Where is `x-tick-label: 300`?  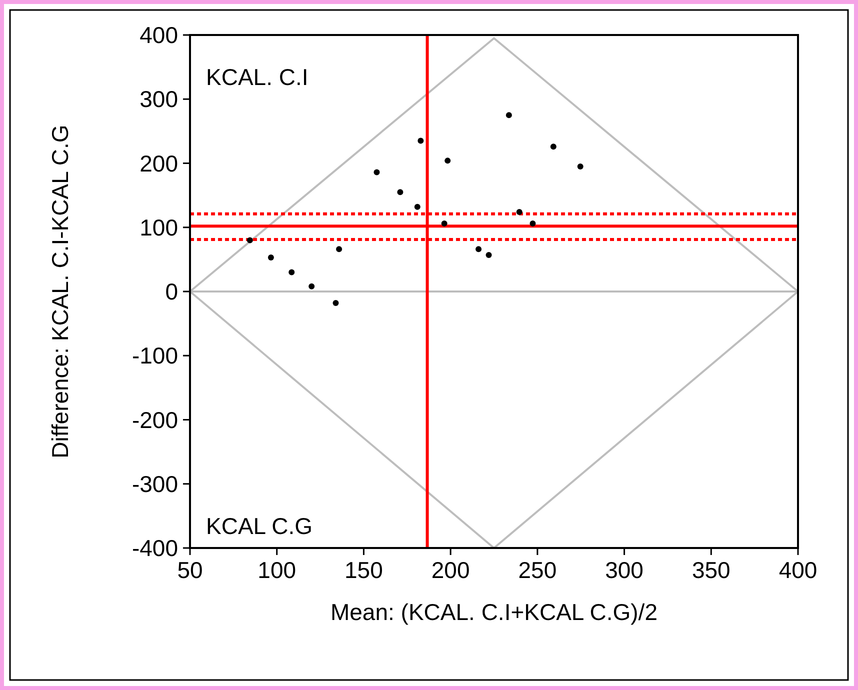
x-tick-label: 300 is located at coordinates (624, 570).